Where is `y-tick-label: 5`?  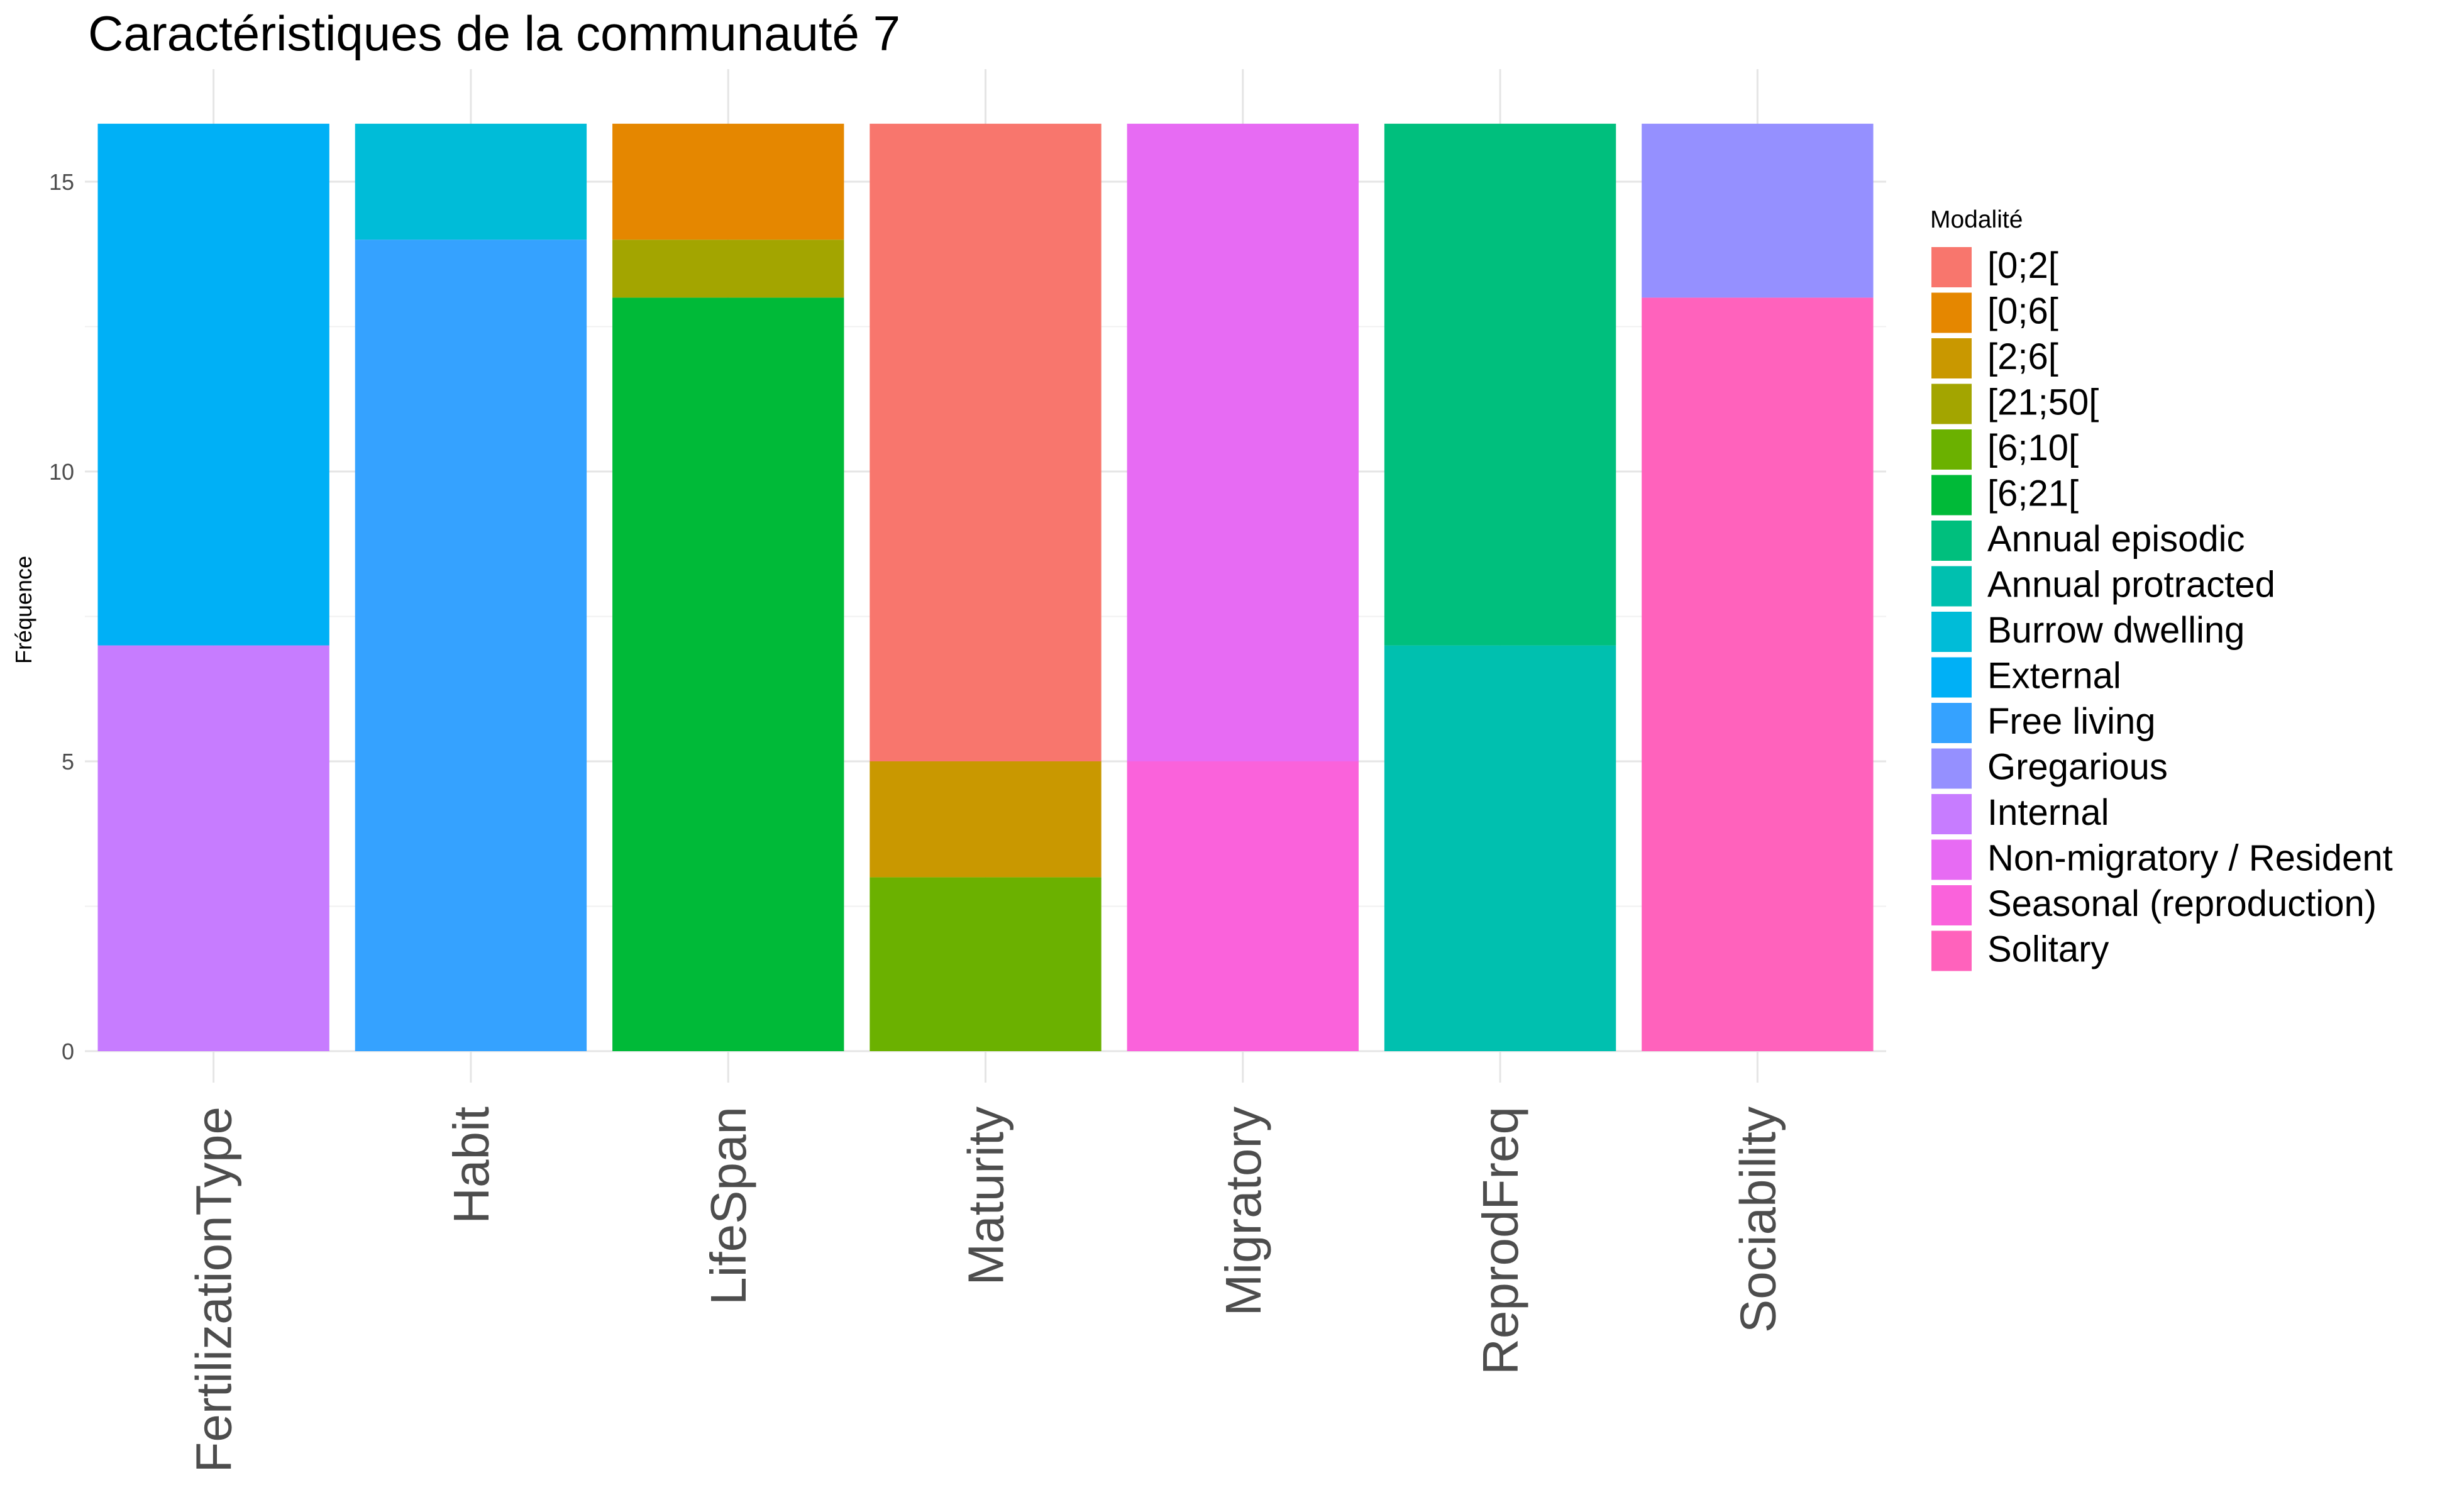 y-tick-label: 5 is located at coordinates (68, 762).